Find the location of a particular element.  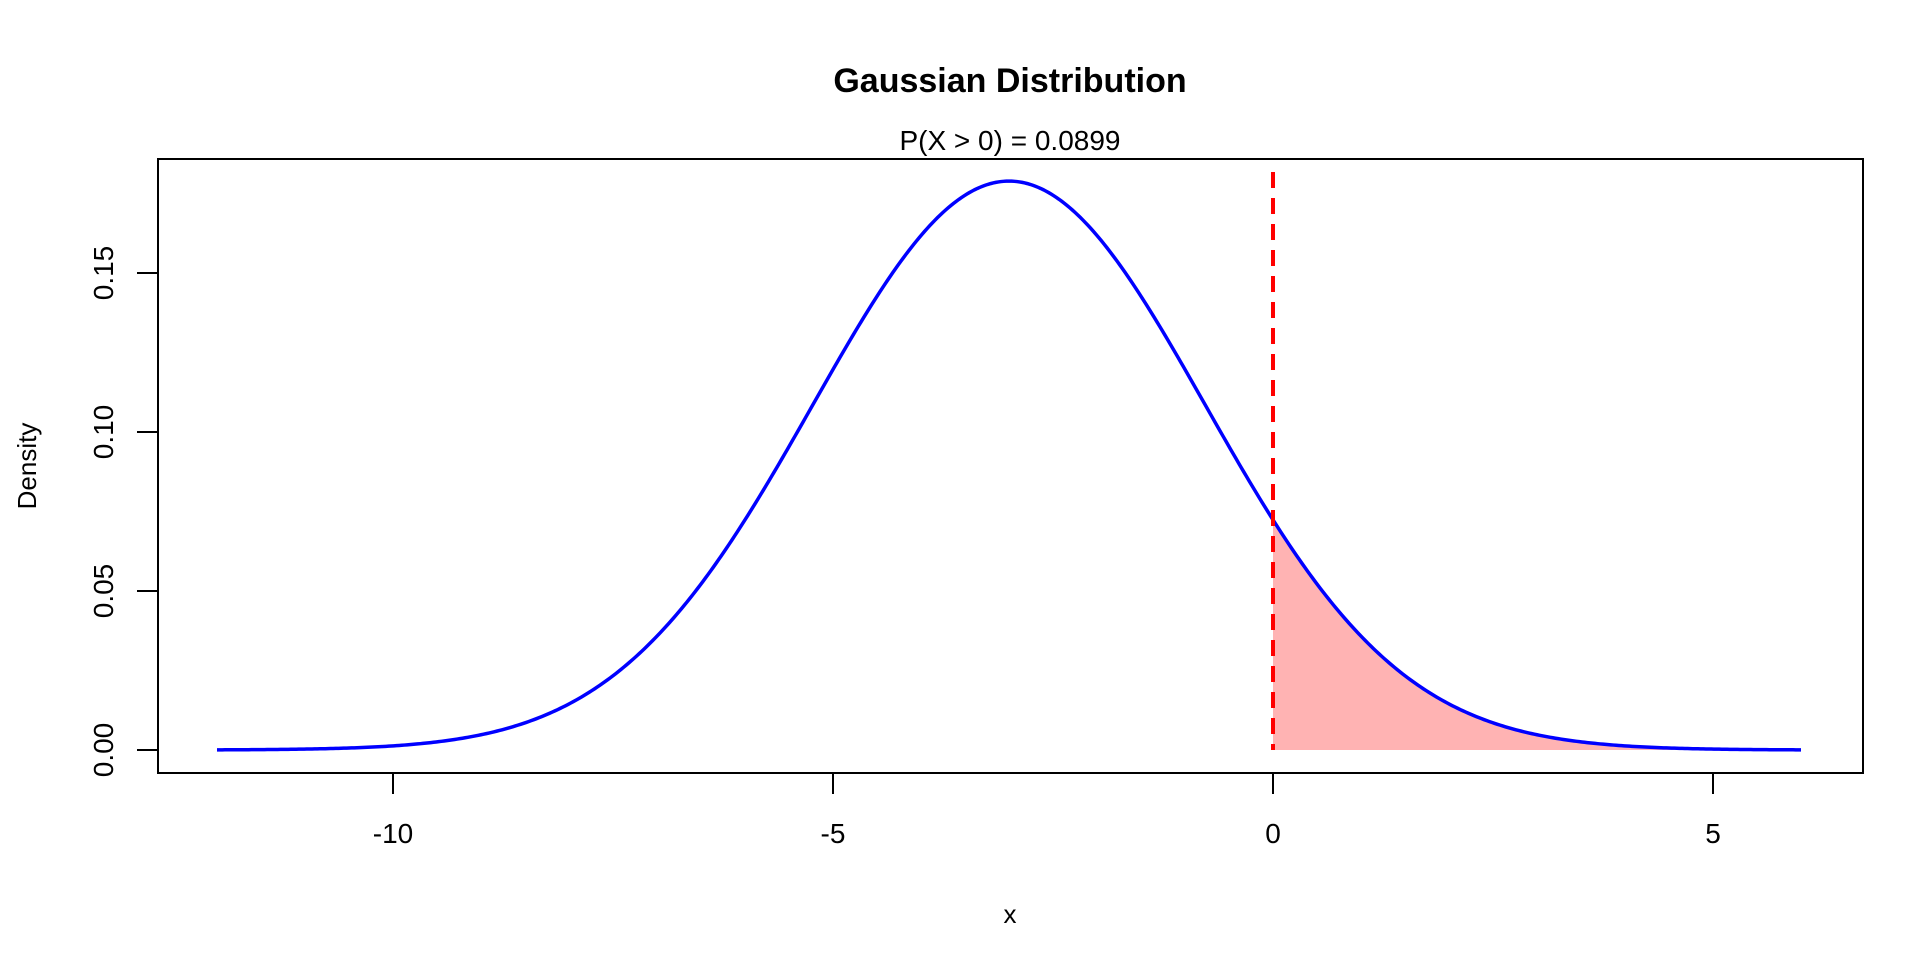

x-tick-label: -10 is located at coordinates (393, 833).